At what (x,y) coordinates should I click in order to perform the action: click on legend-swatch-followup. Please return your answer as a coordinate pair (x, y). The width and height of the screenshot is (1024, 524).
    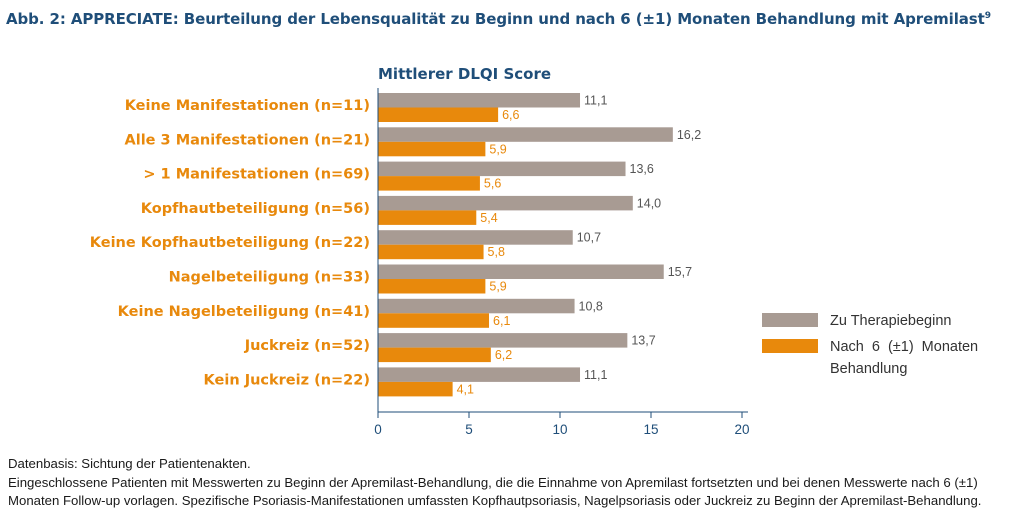
    Looking at the image, I should click on (790, 346).